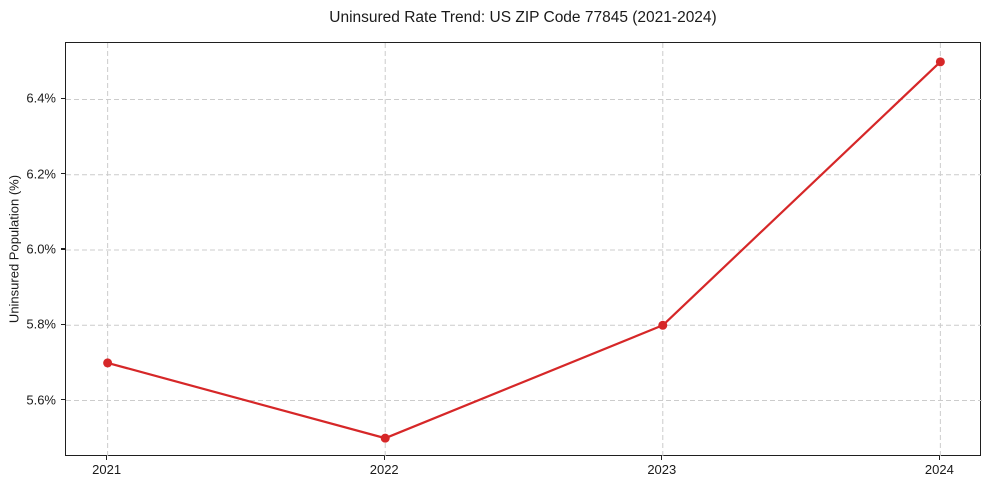  Describe the element at coordinates (41, 98) in the screenshot. I see `y-tick-label: 6.4%` at that location.